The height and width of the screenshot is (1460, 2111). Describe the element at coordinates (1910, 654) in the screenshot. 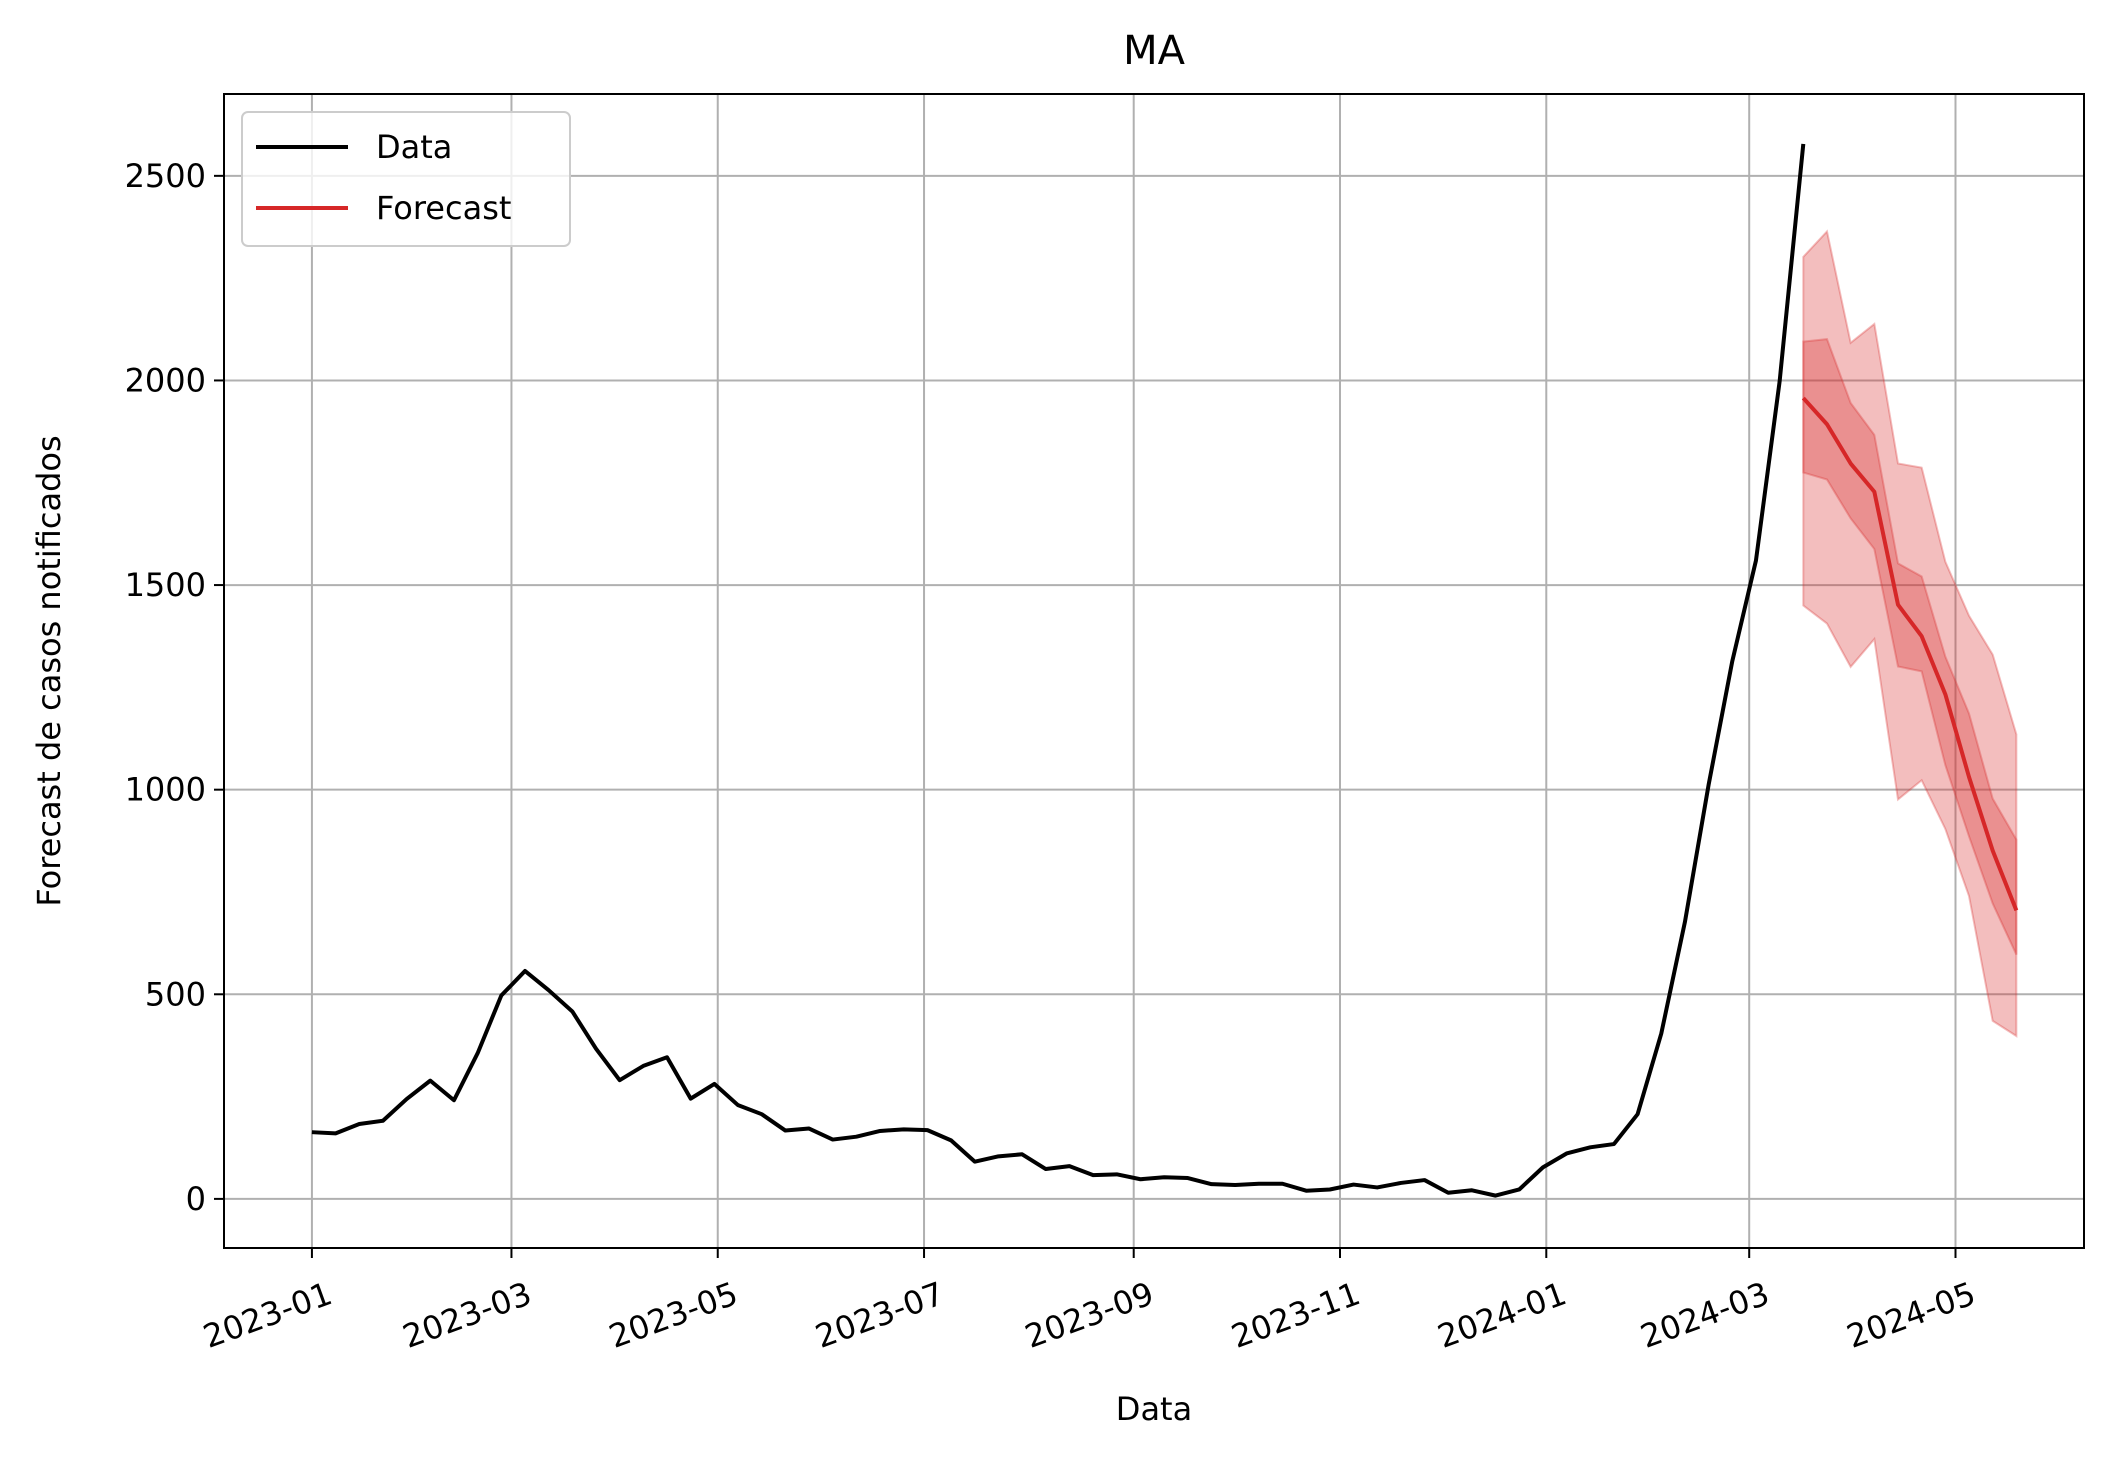

I see `forecast-series-line` at that location.